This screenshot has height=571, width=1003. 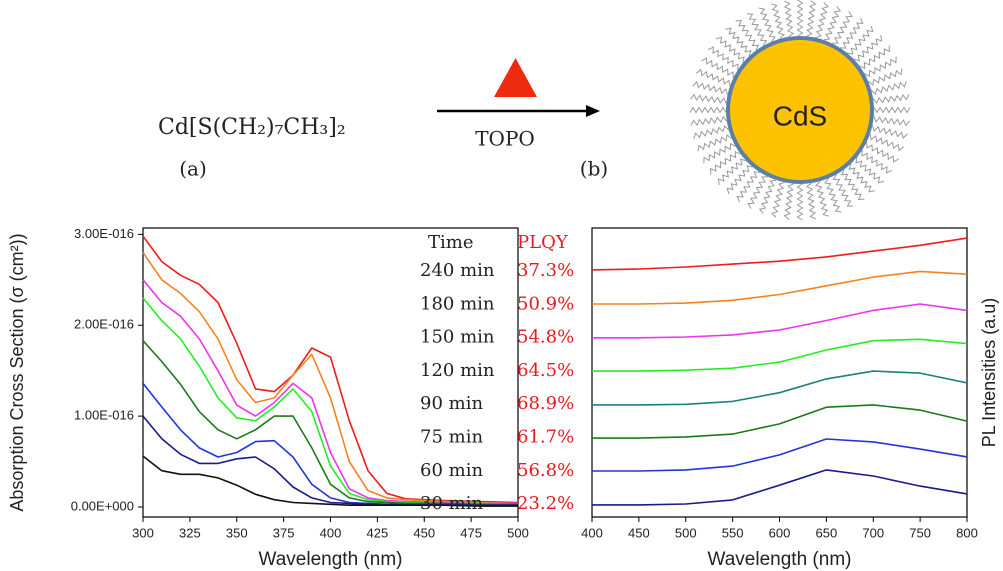 I want to click on heat-triangle, so click(x=515, y=77).